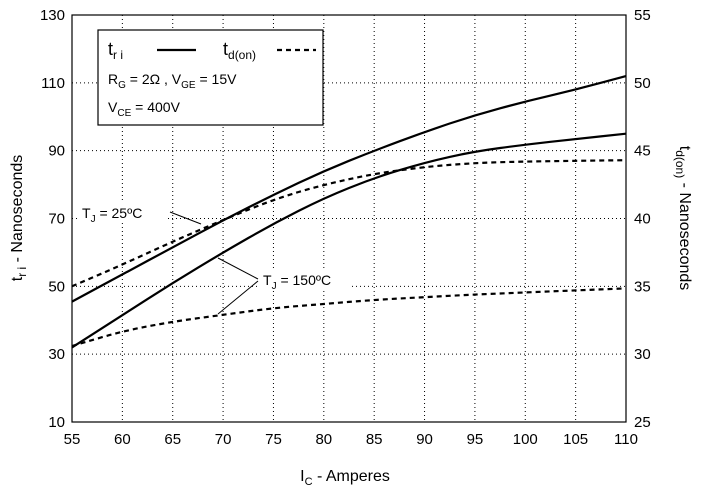  What do you see at coordinates (185, 218) in the screenshot?
I see `annotation-tj25-leader` at bounding box center [185, 218].